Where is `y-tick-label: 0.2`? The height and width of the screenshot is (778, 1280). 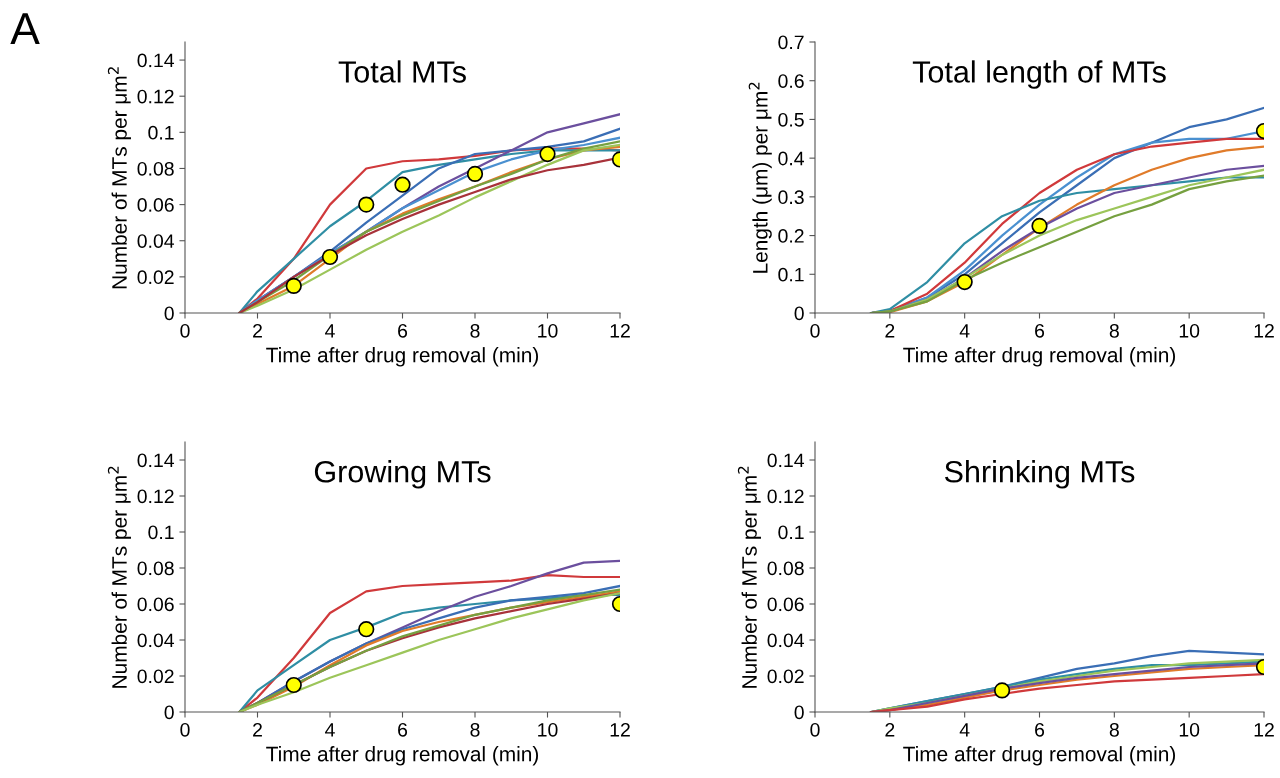
y-tick-label: 0.2 is located at coordinates (791, 236).